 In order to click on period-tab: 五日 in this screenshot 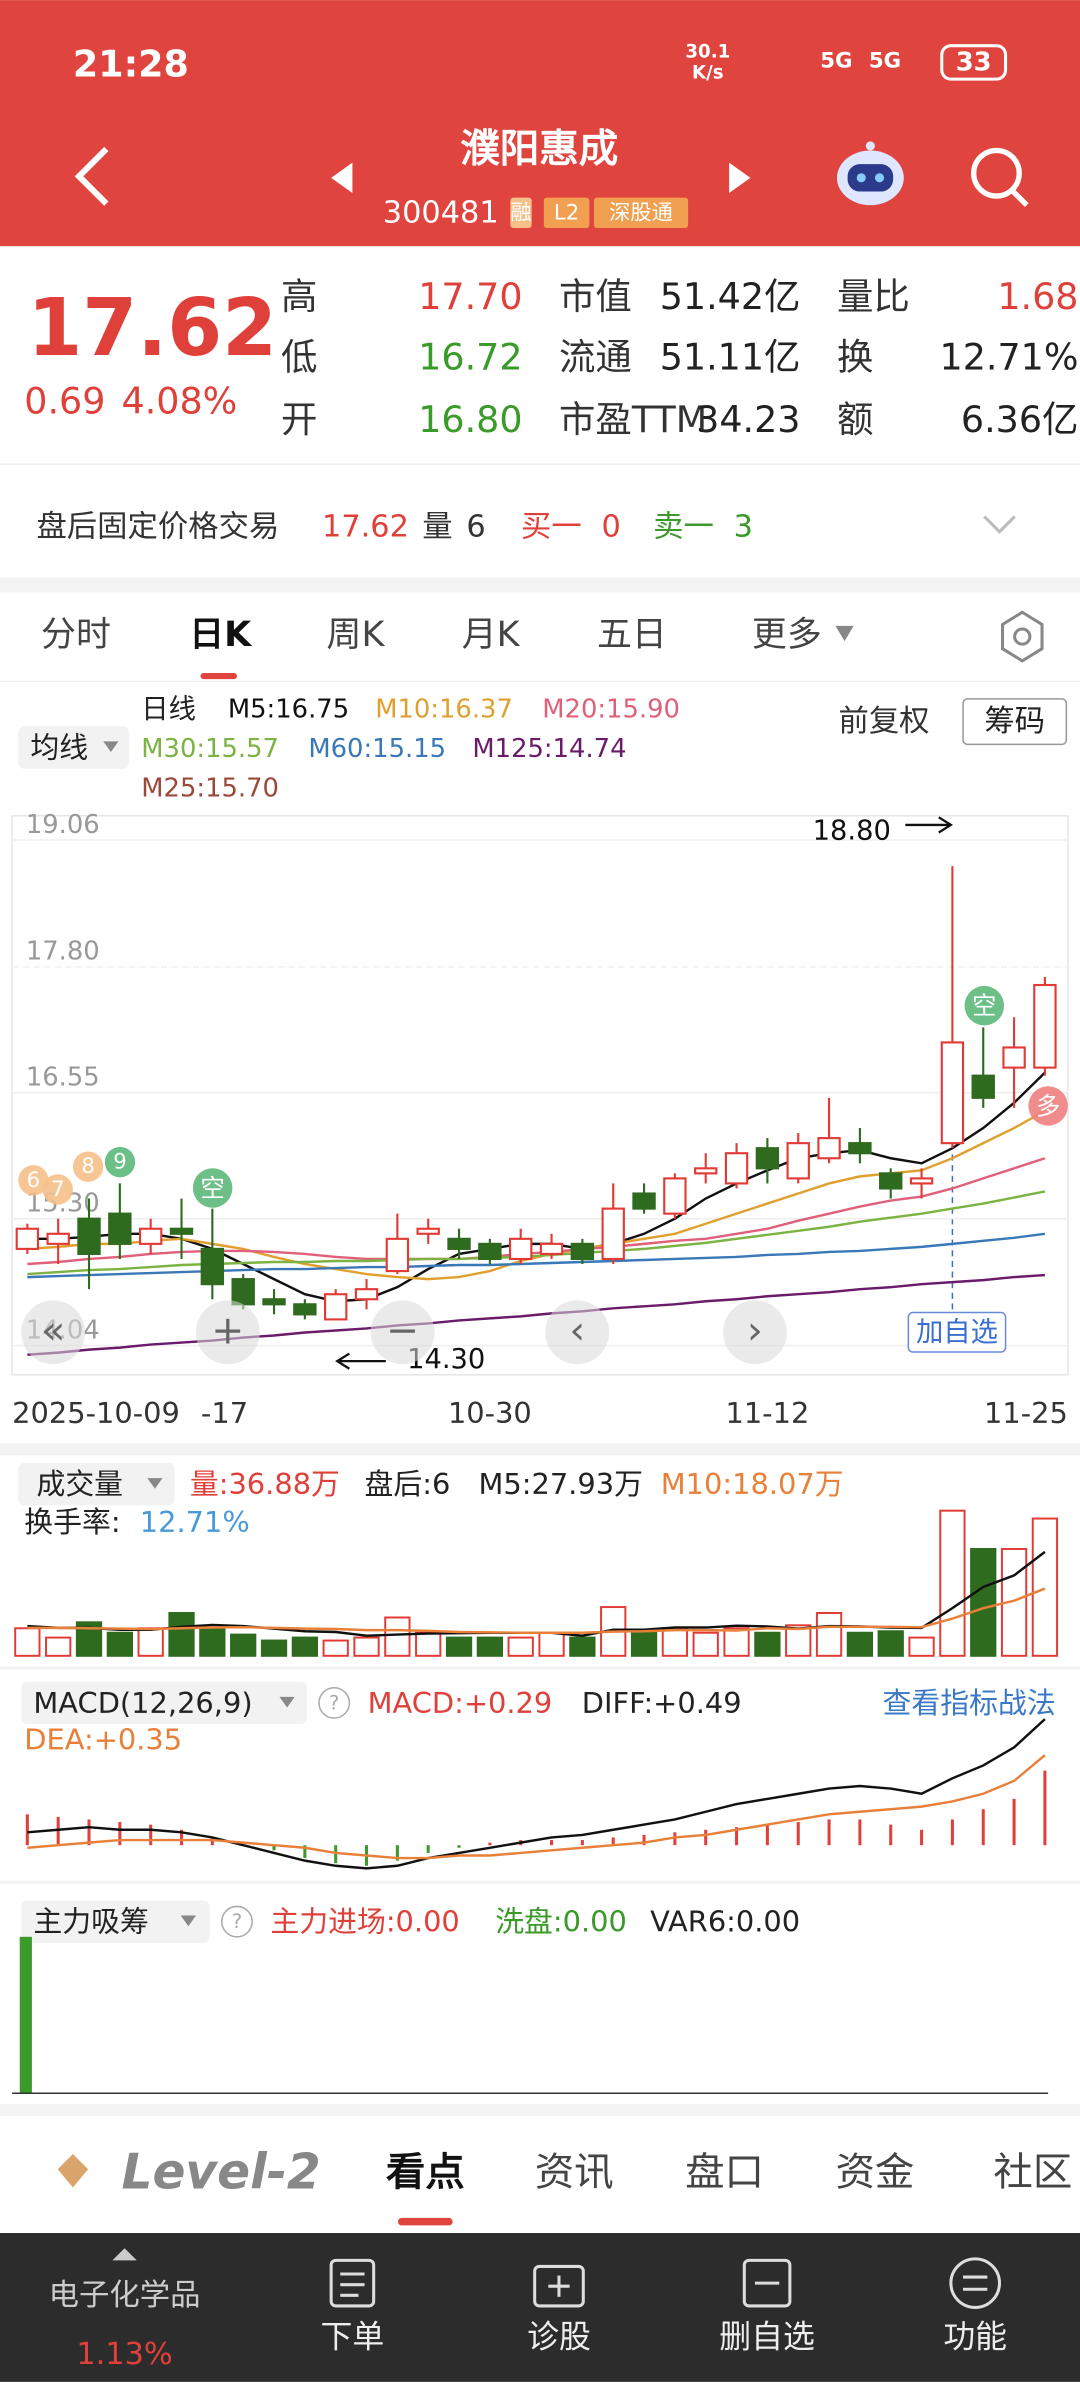, I will do `click(632, 635)`.